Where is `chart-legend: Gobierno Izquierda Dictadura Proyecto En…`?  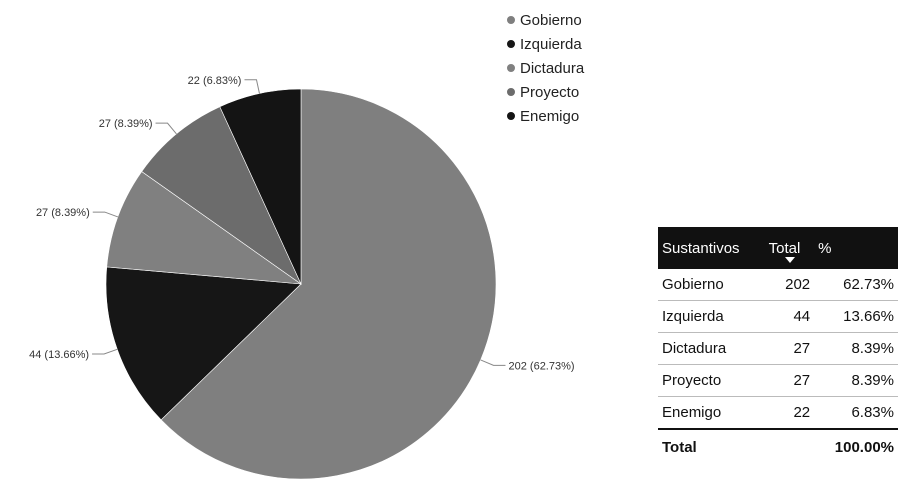
chart-legend: Gobierno Izquierda Dictadura Proyecto En… is located at coordinates (545, 68).